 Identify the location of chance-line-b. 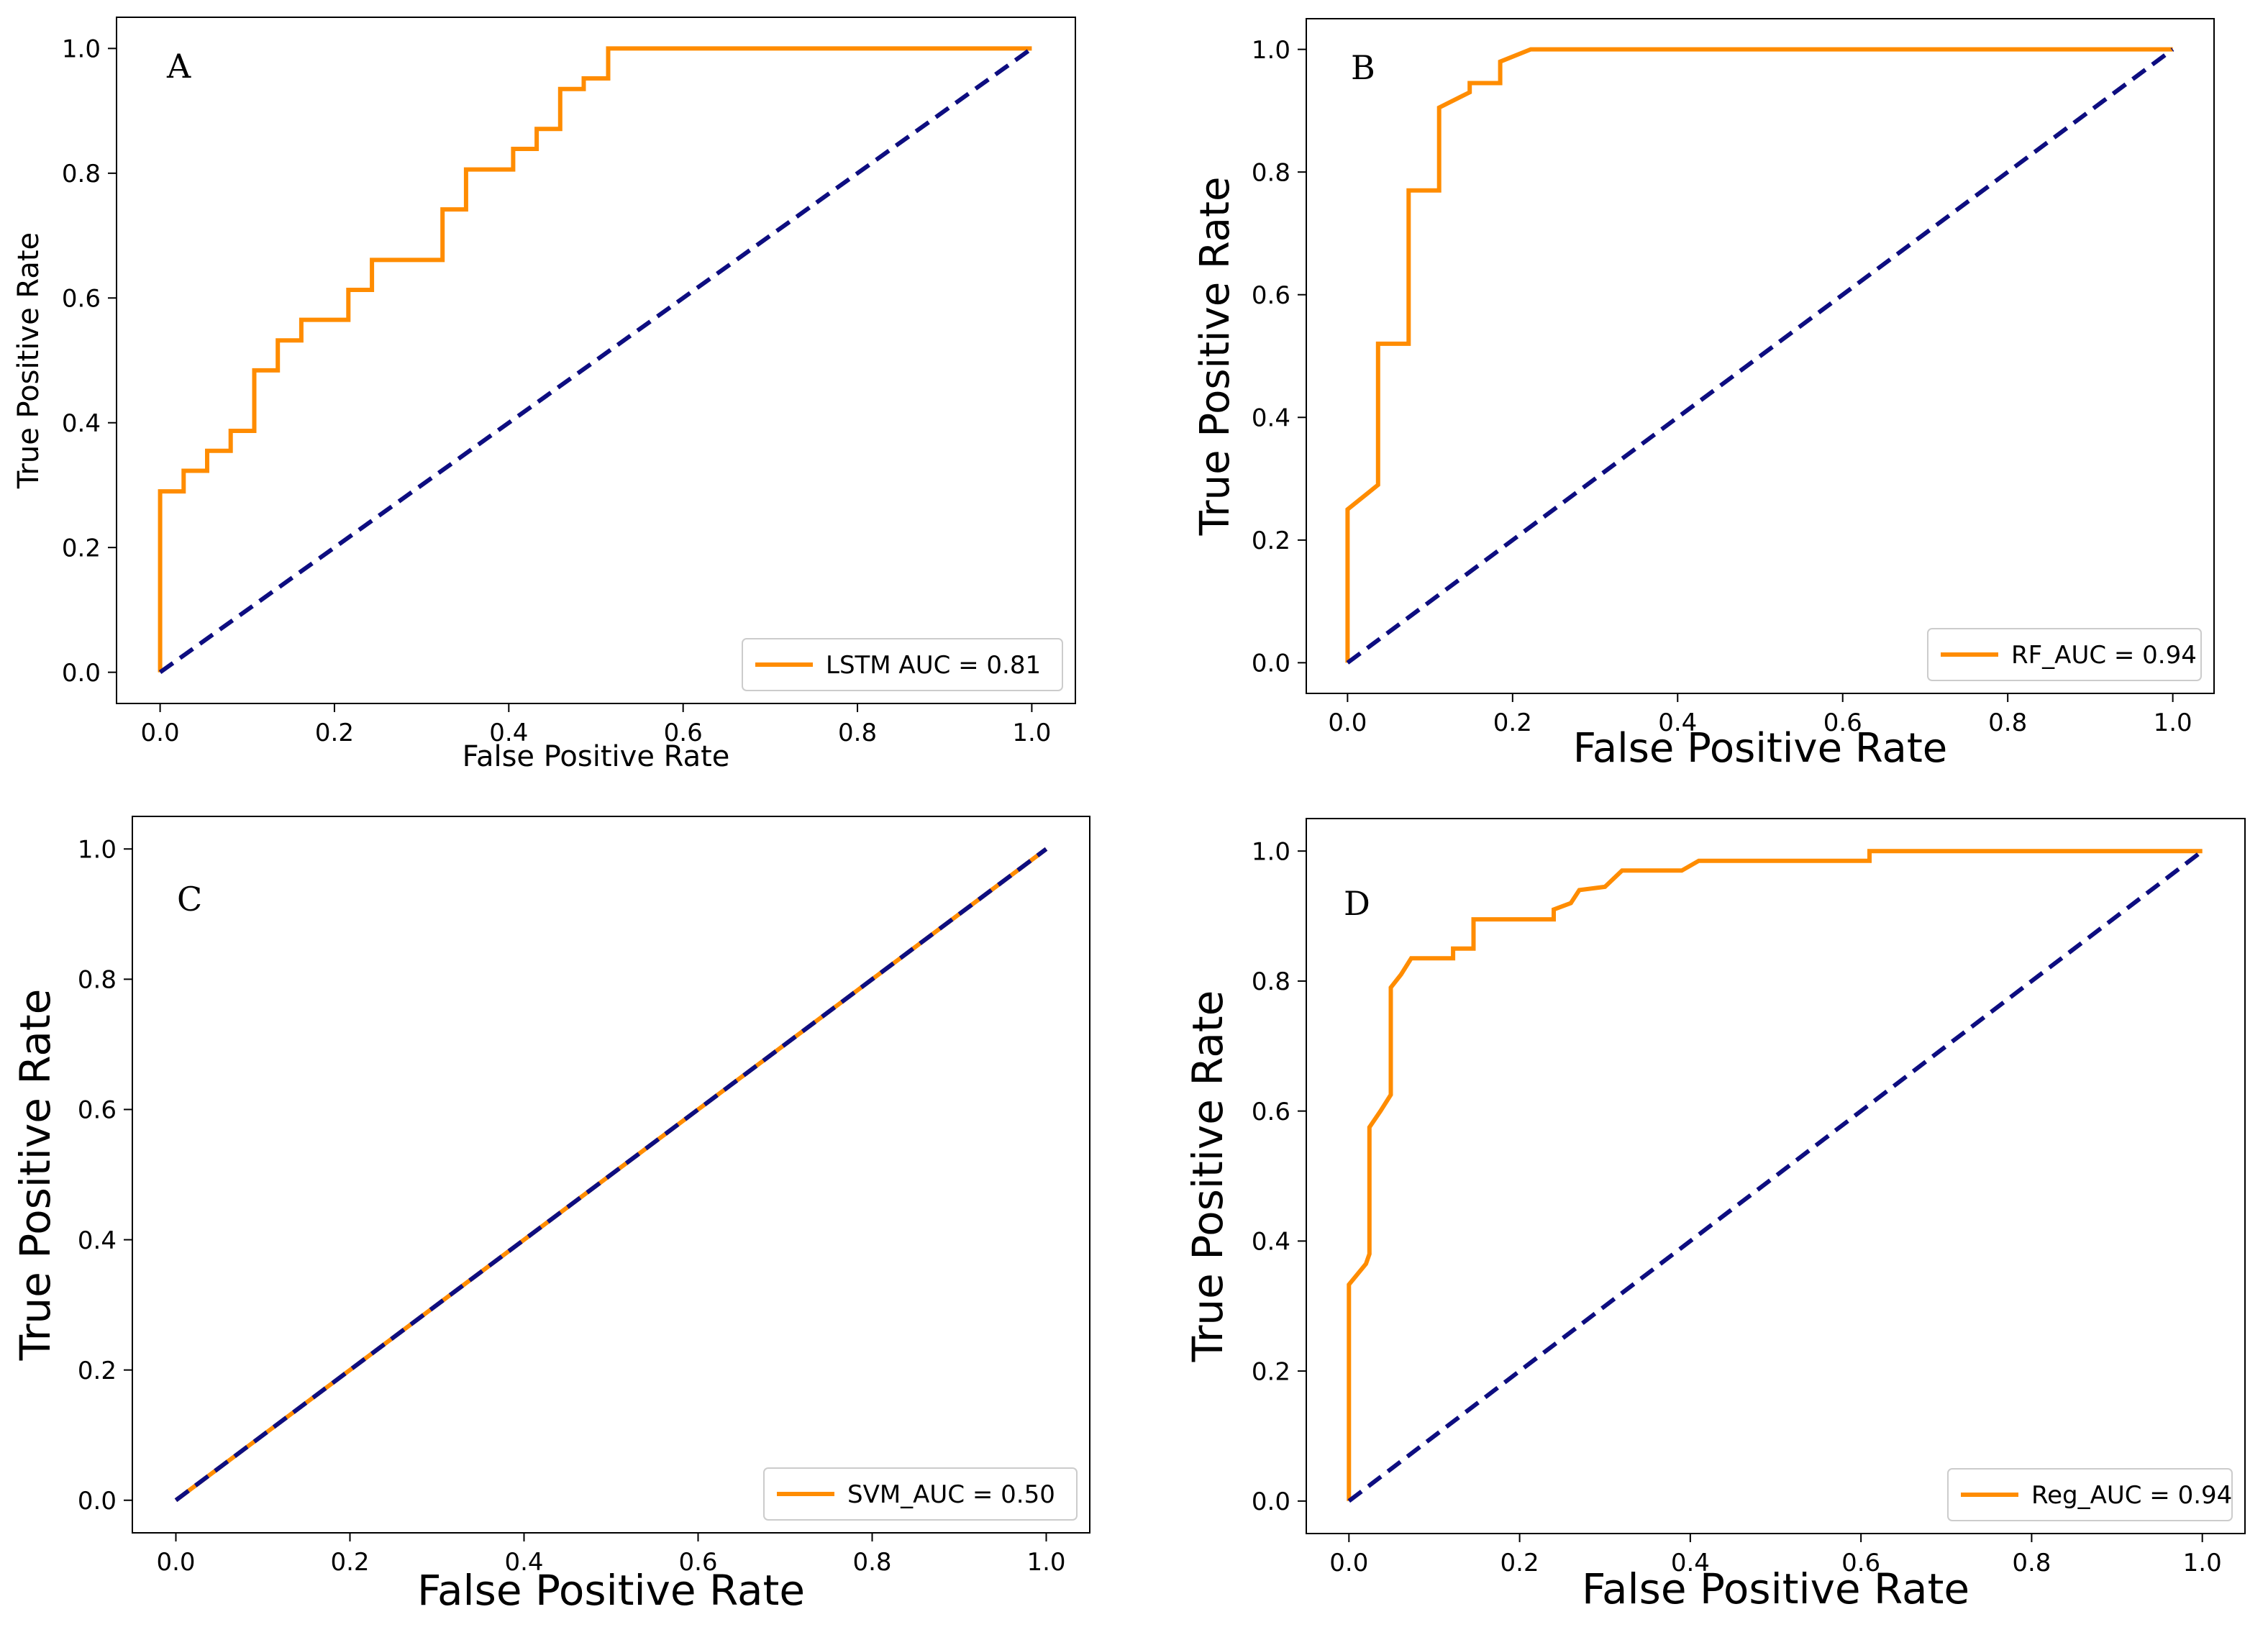
(1760, 356).